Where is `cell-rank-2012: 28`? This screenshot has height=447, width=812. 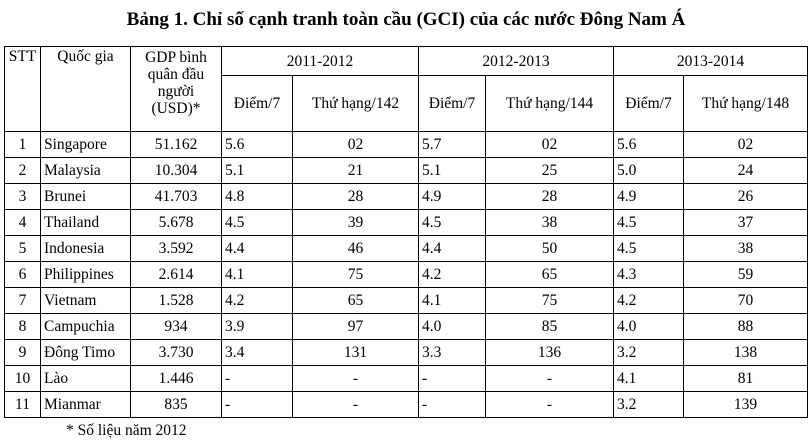 cell-rank-2012: 28 is located at coordinates (549, 196).